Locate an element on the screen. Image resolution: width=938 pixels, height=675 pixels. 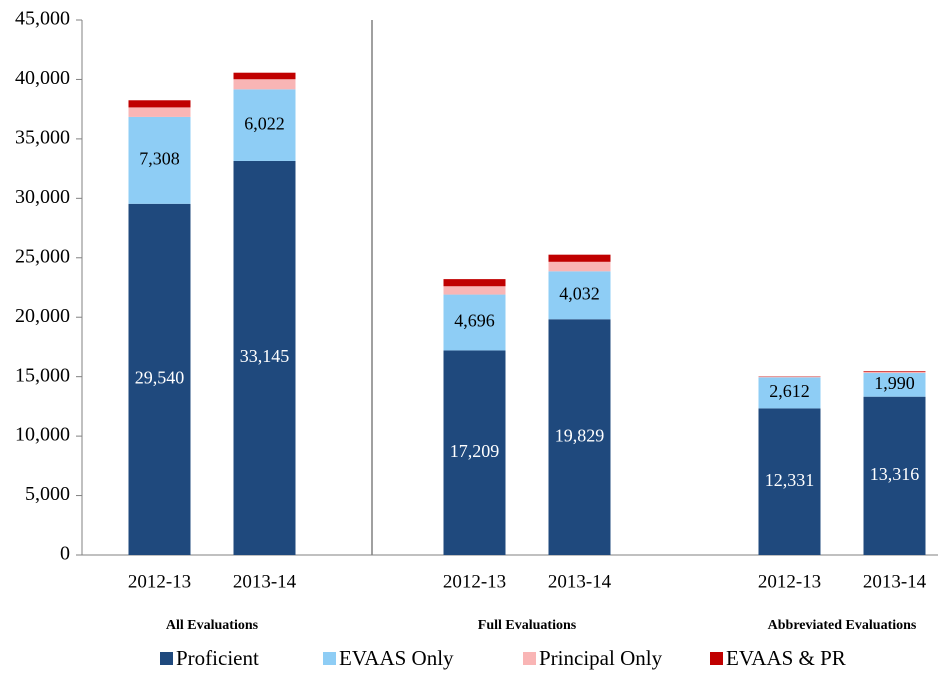
legend-label: Proficient is located at coordinates (217, 658).